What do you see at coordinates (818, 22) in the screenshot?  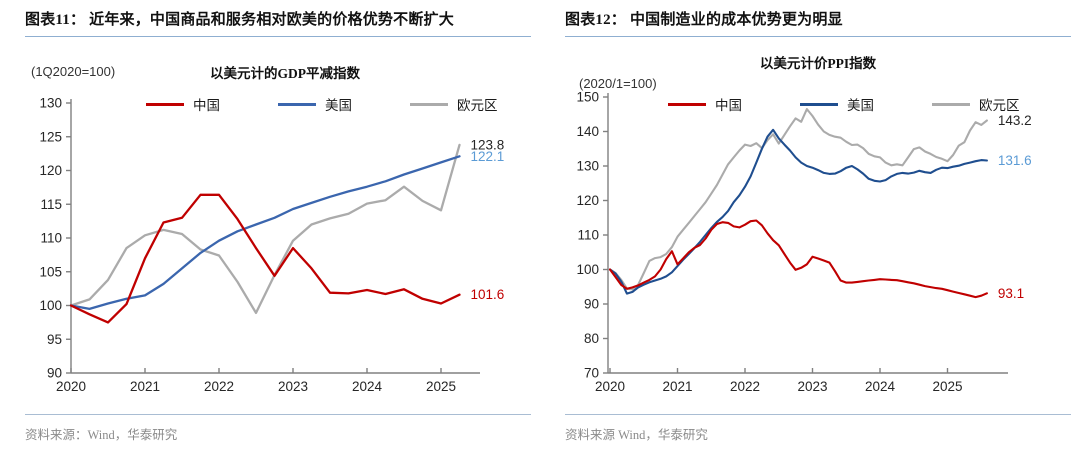 I see `figure-title-12: 图表12： 中国制造业的成本优势更为明显` at bounding box center [818, 22].